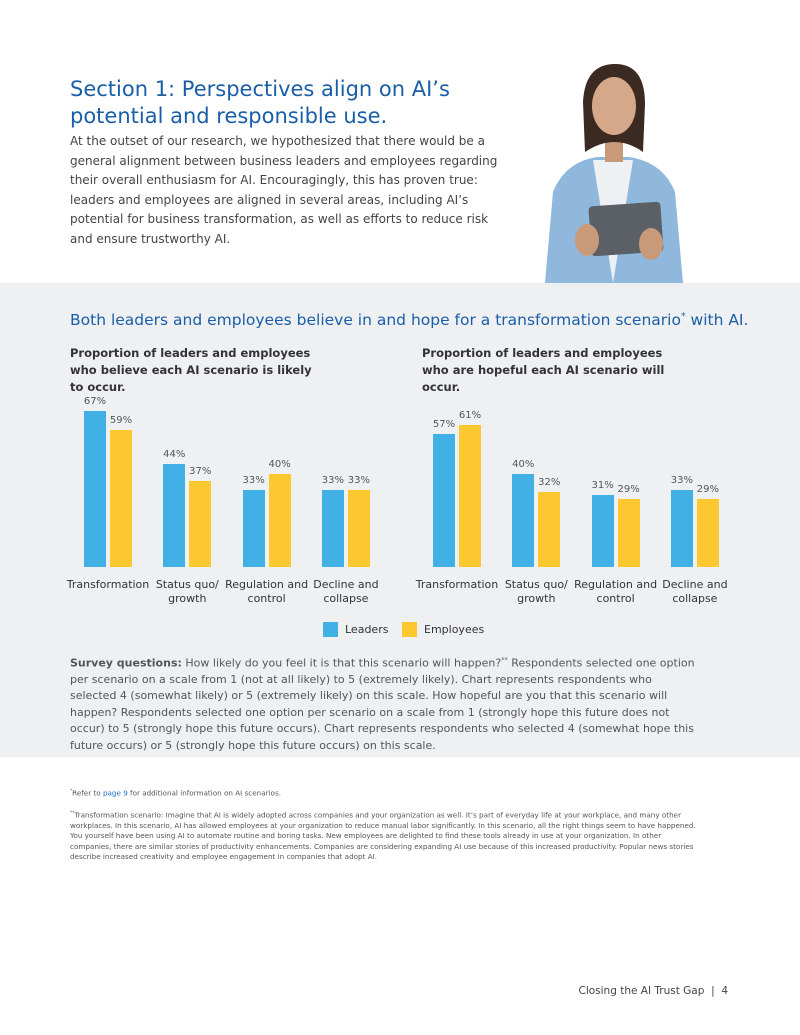 The image size is (800, 1035). What do you see at coordinates (549, 483) in the screenshot?
I see `value-label: 32%` at bounding box center [549, 483].